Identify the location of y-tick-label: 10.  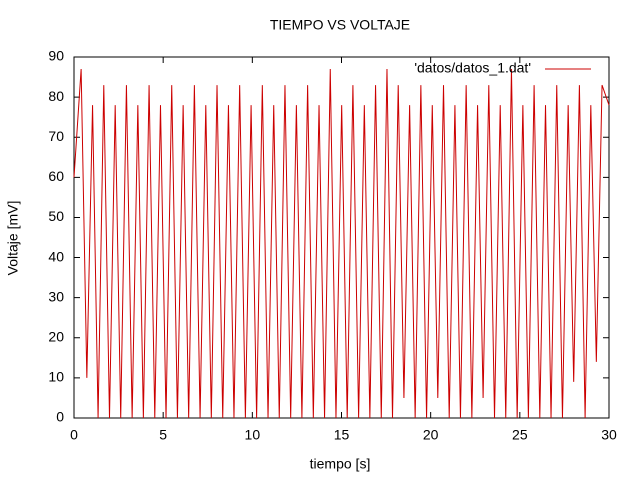
(56, 377).